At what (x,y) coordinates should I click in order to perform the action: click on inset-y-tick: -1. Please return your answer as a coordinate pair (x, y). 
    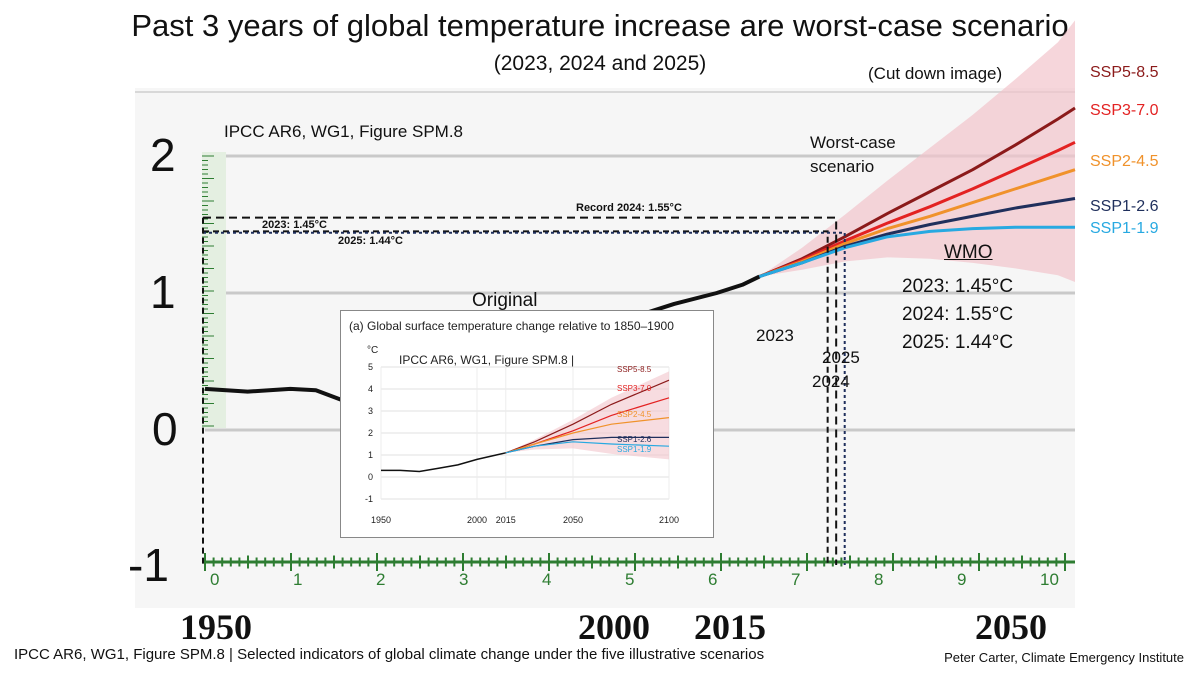
    Looking at the image, I should click on (369, 499).